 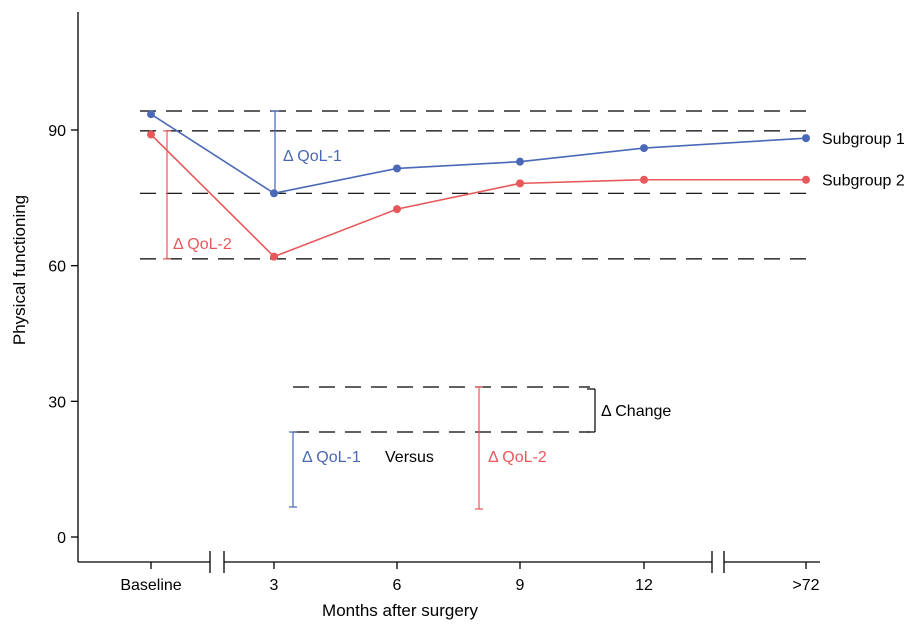 I want to click on delta-qol2-label: Δ QoL-2, so click(x=202, y=244).